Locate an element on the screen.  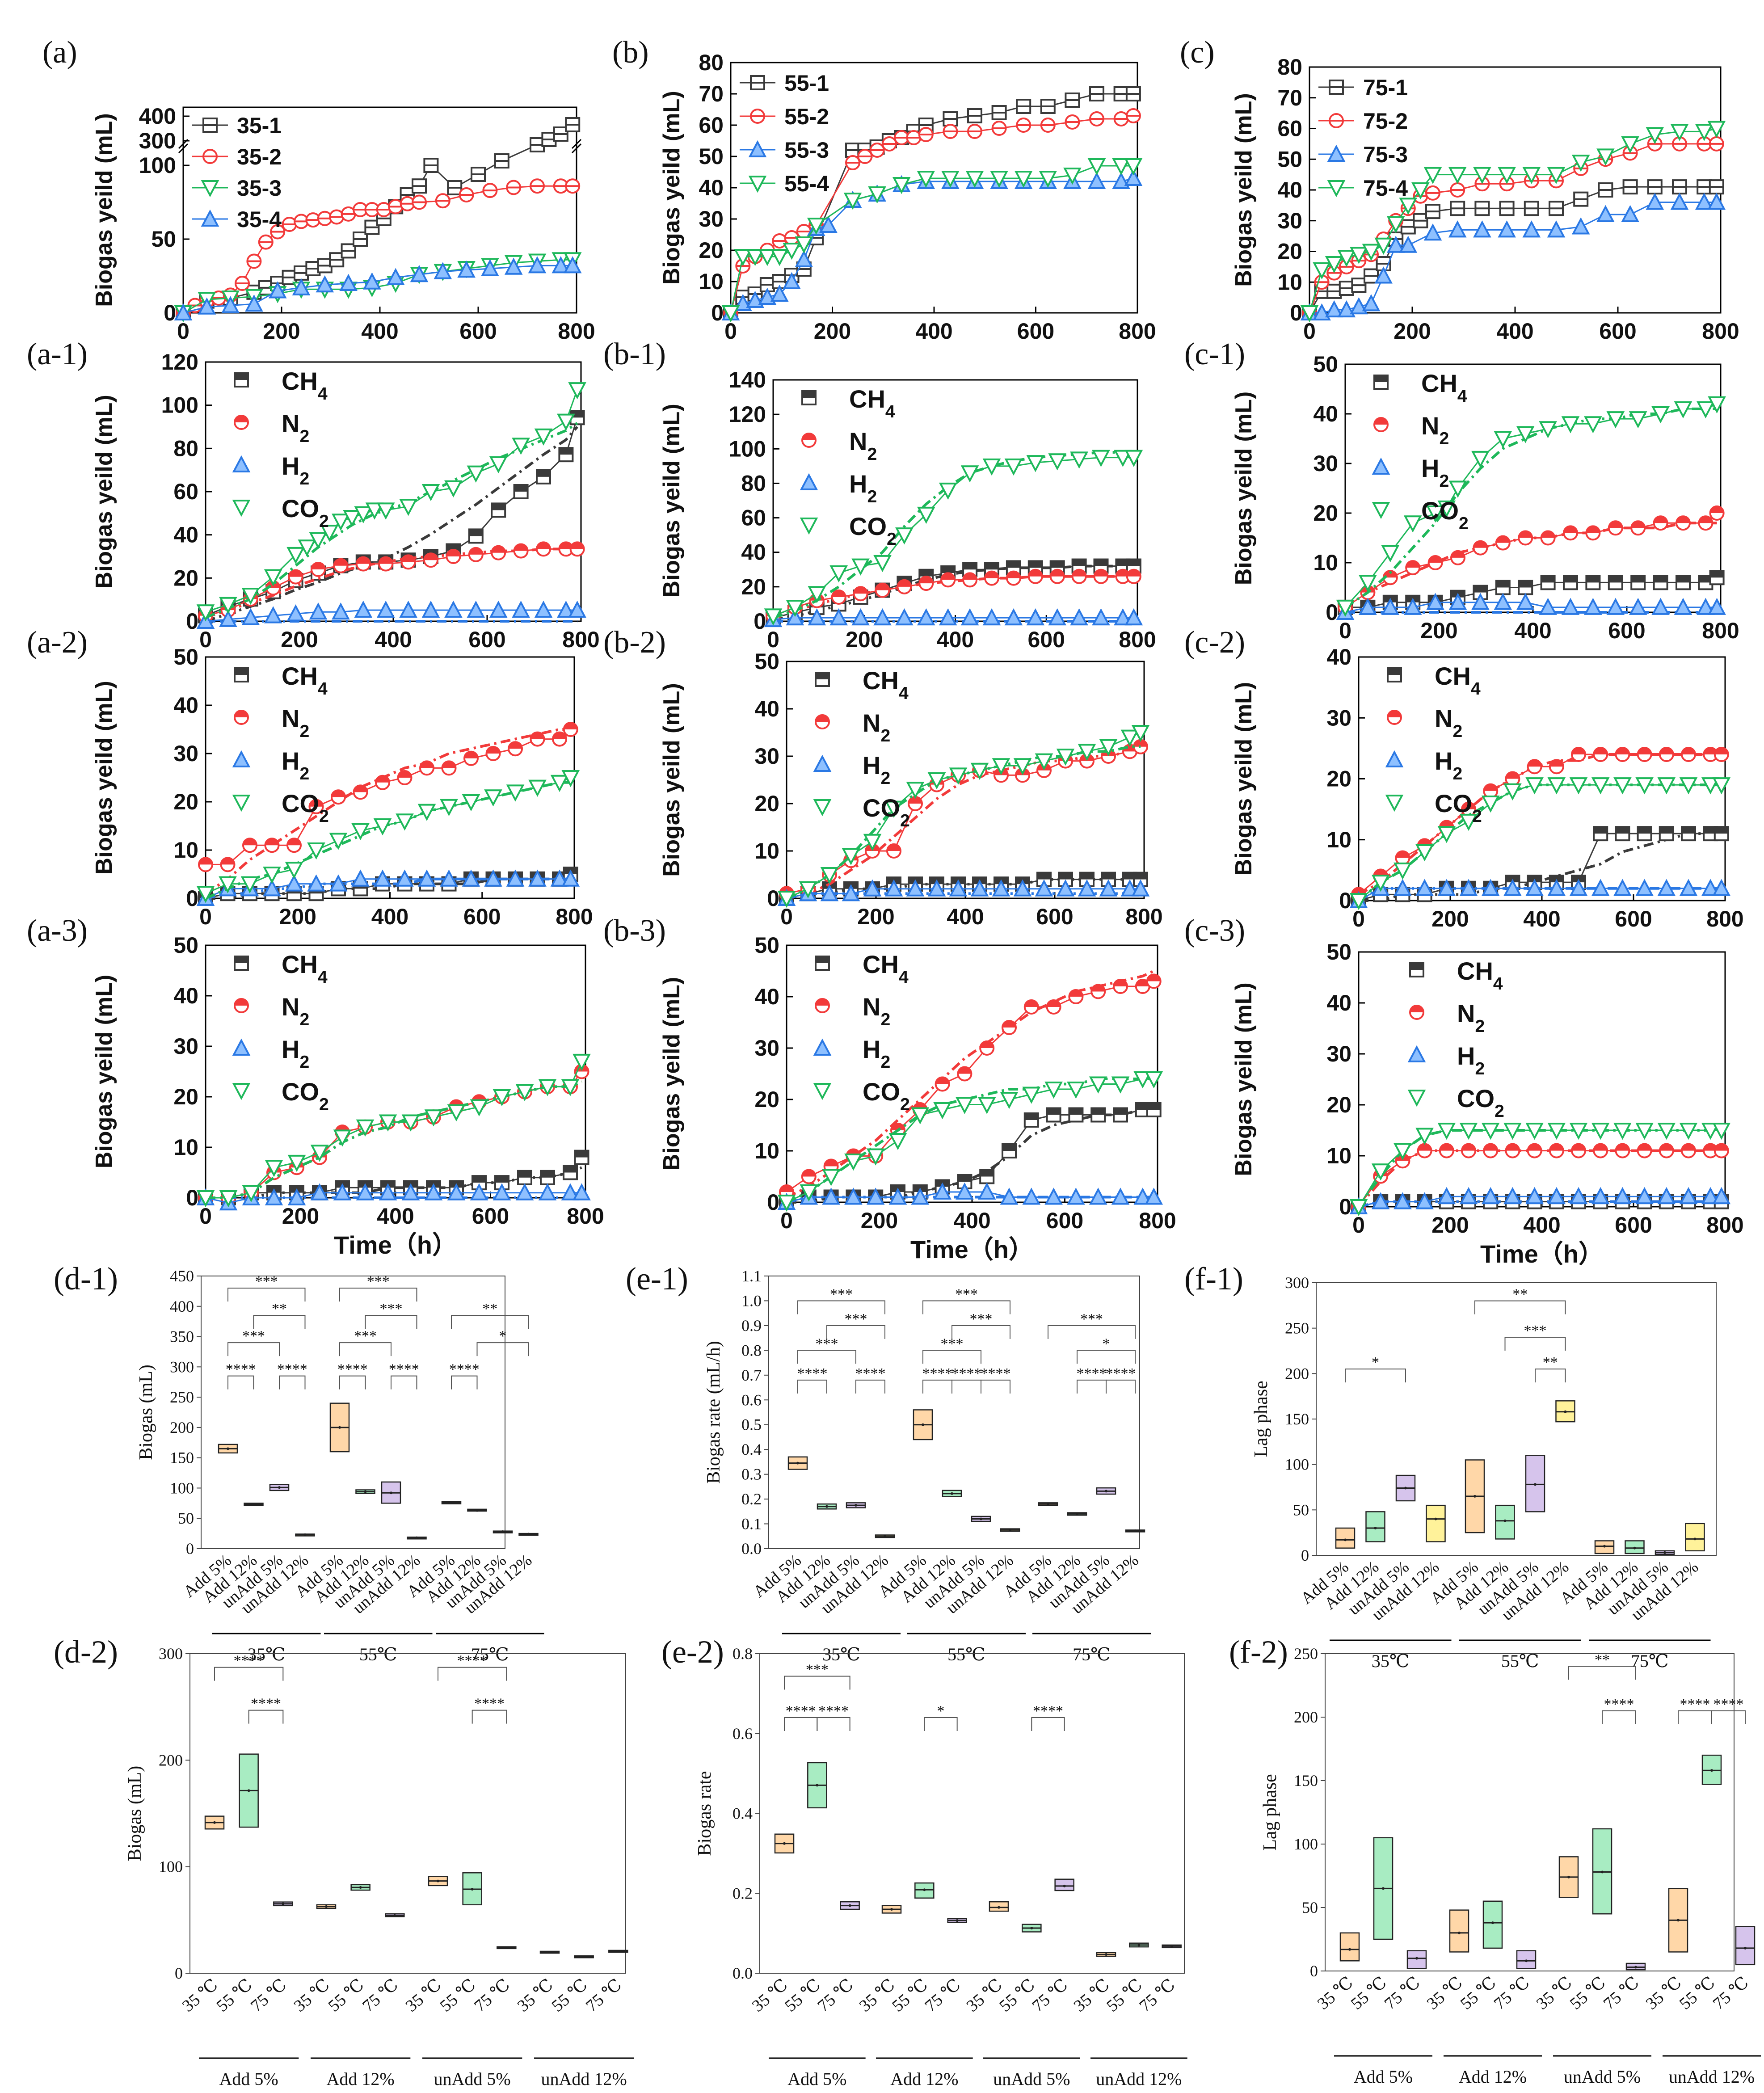
x-tick-label: 800 is located at coordinates (1720, 630).